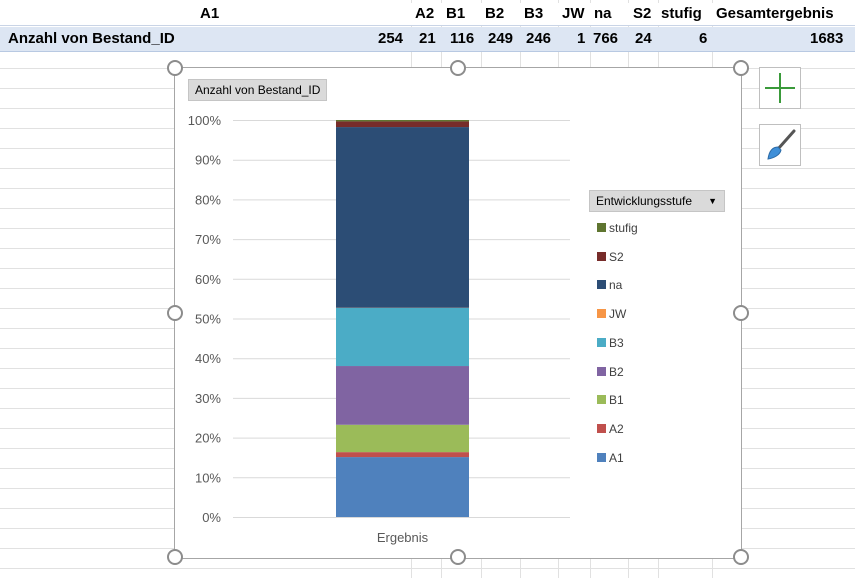  I want to click on legend-label-stufig: stufig, so click(623, 228).